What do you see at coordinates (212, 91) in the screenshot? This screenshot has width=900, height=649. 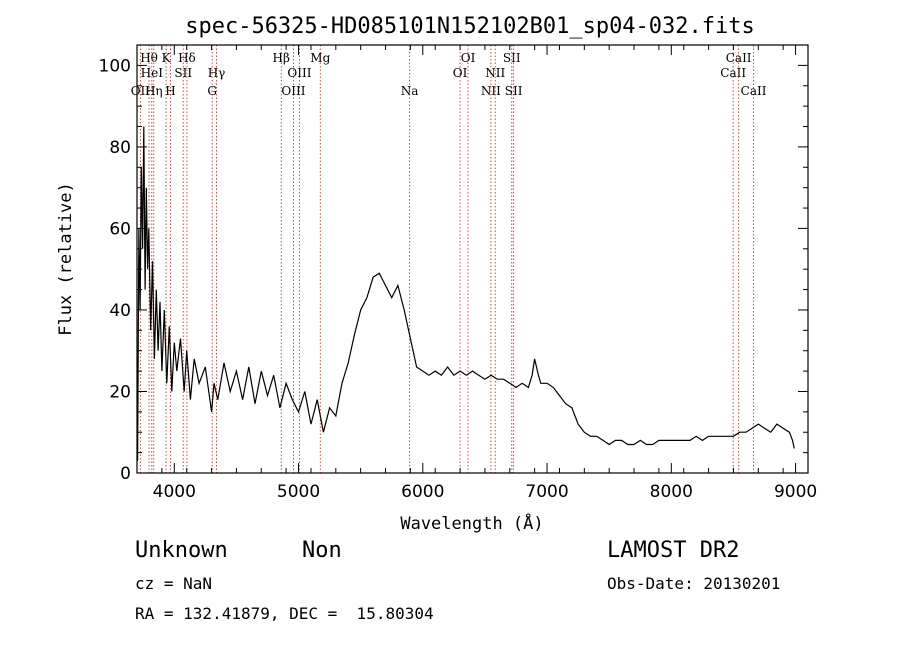 I see `line-label: G` at bounding box center [212, 91].